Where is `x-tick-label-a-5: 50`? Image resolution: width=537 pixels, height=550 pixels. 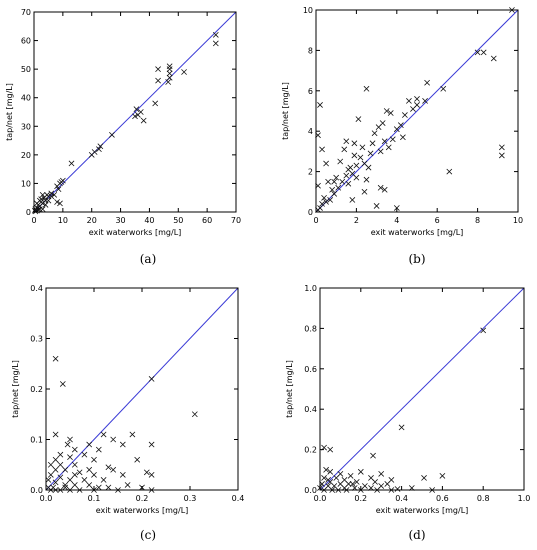
x-tick-label-a-5: 50 is located at coordinates (178, 220).